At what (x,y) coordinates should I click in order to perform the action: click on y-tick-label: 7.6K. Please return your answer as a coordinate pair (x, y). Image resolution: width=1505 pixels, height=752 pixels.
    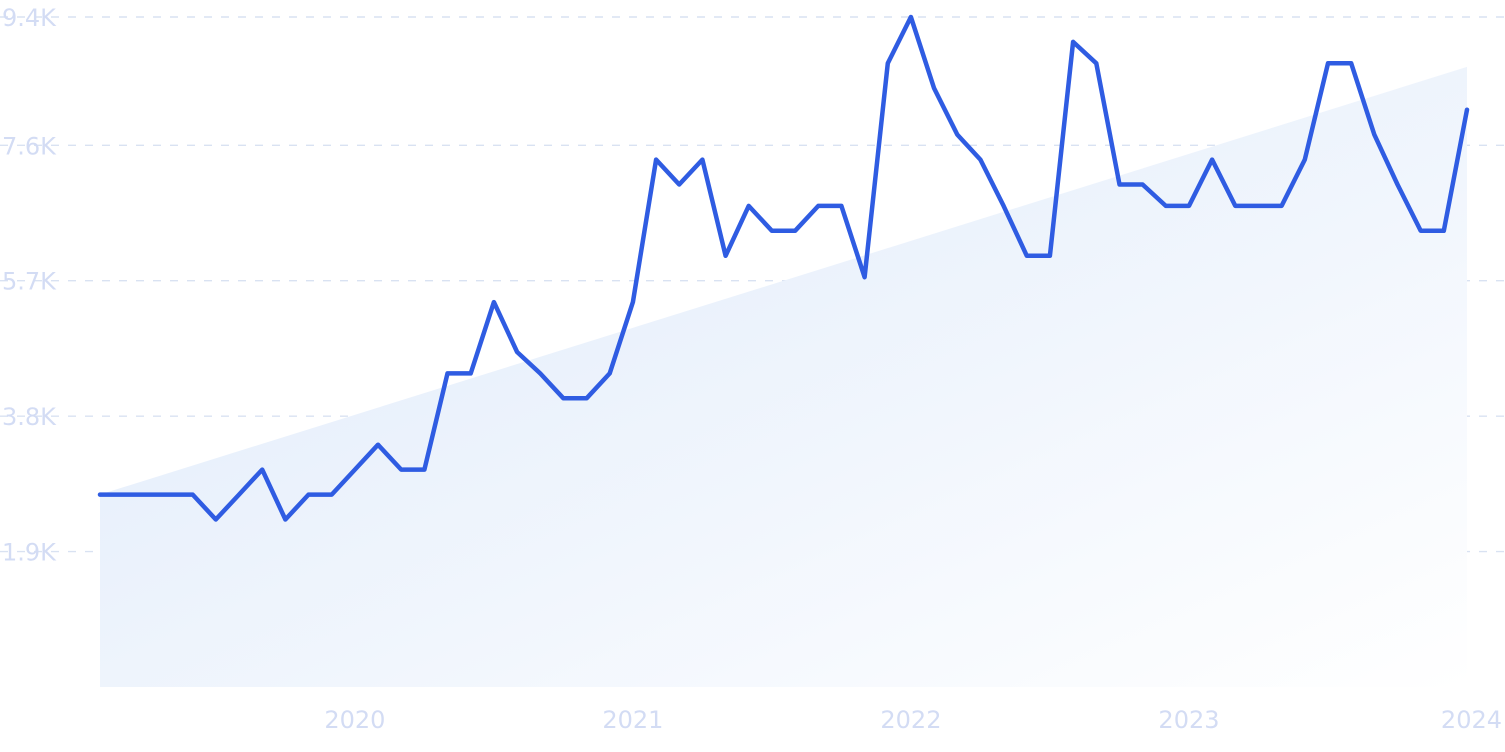
    Looking at the image, I should click on (29, 146).